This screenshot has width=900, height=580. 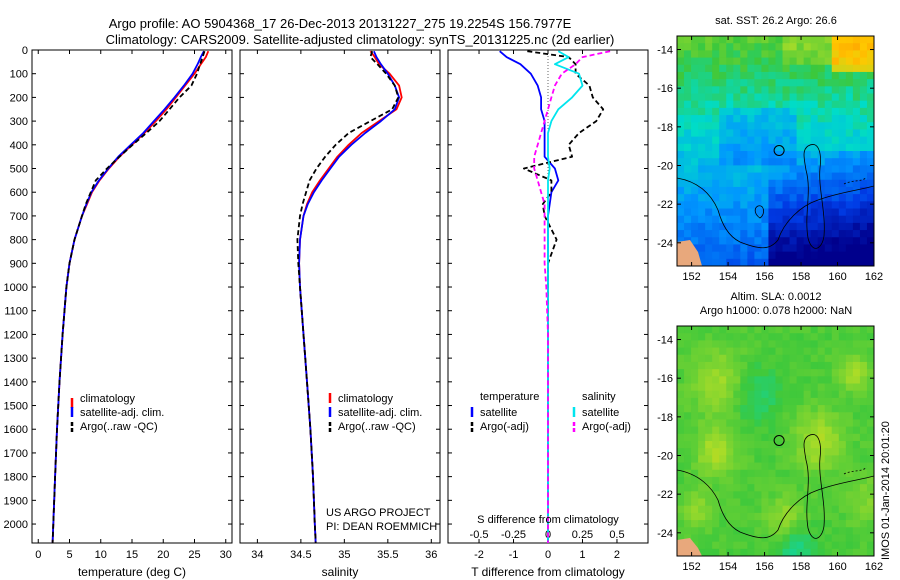 What do you see at coordinates (837, 567) in the screenshot?
I see `map-xtick-label: 160` at bounding box center [837, 567].